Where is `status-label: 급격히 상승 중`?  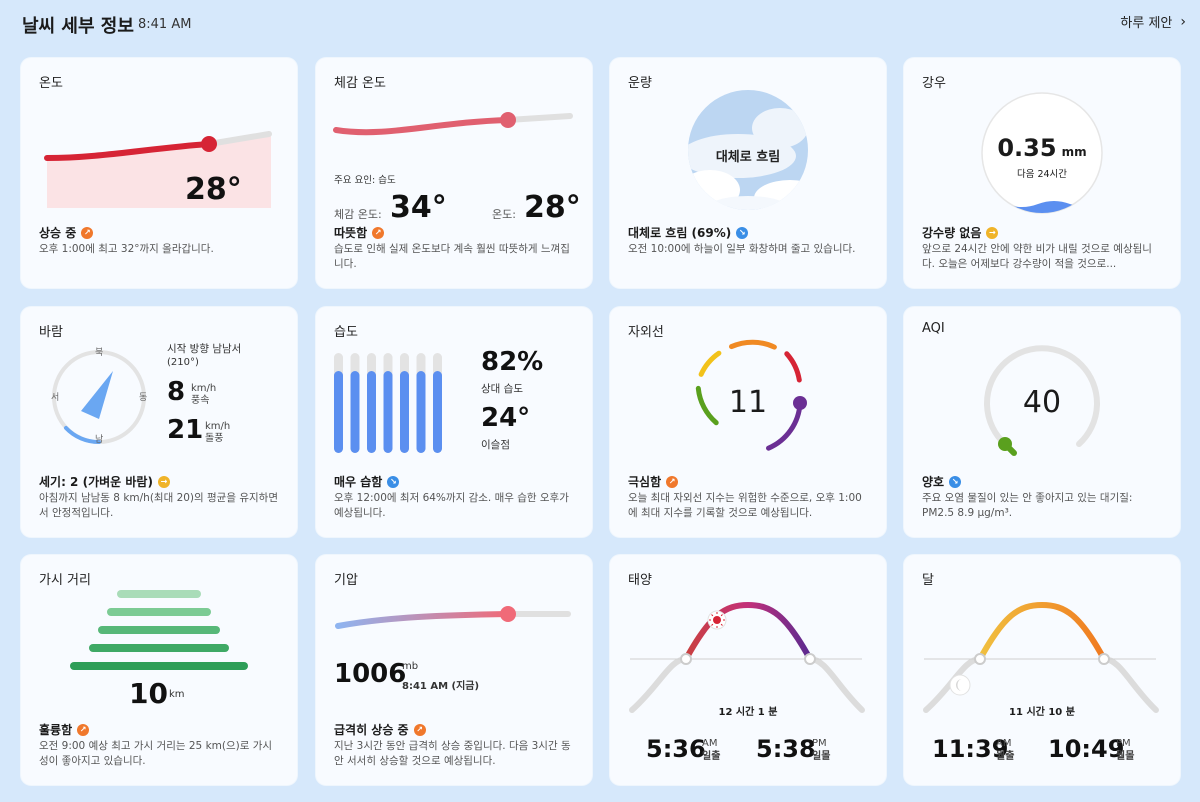 status-label: 급격히 상승 중 is located at coordinates (371, 730).